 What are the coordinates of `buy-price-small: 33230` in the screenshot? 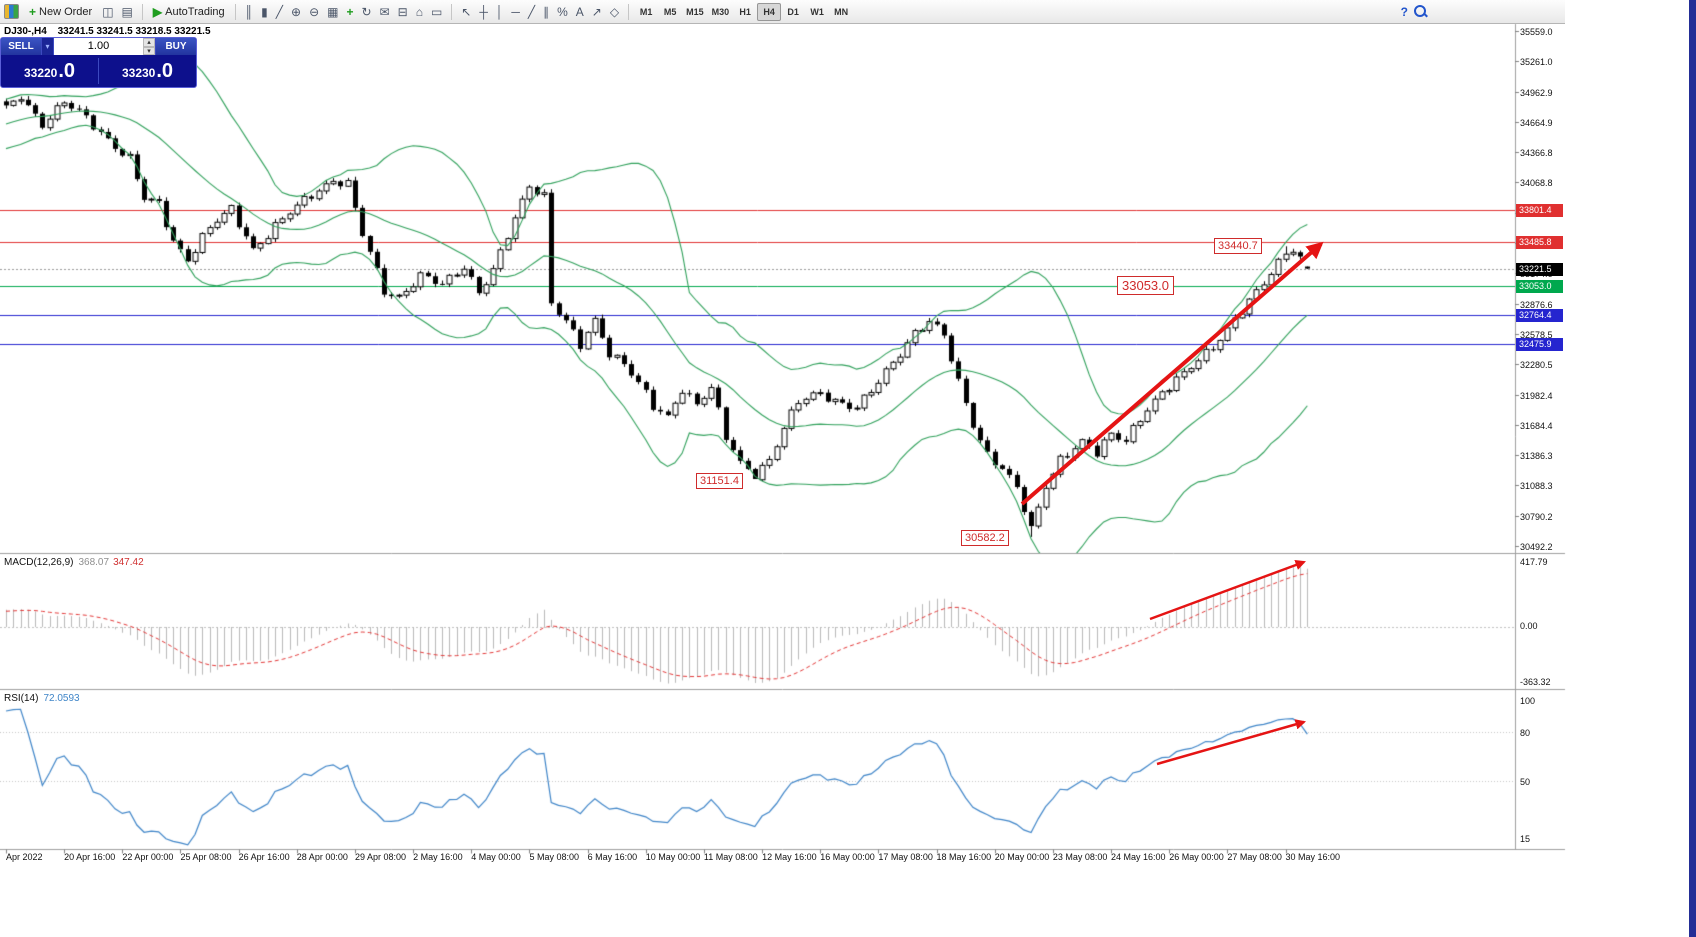 It's located at (138, 72).